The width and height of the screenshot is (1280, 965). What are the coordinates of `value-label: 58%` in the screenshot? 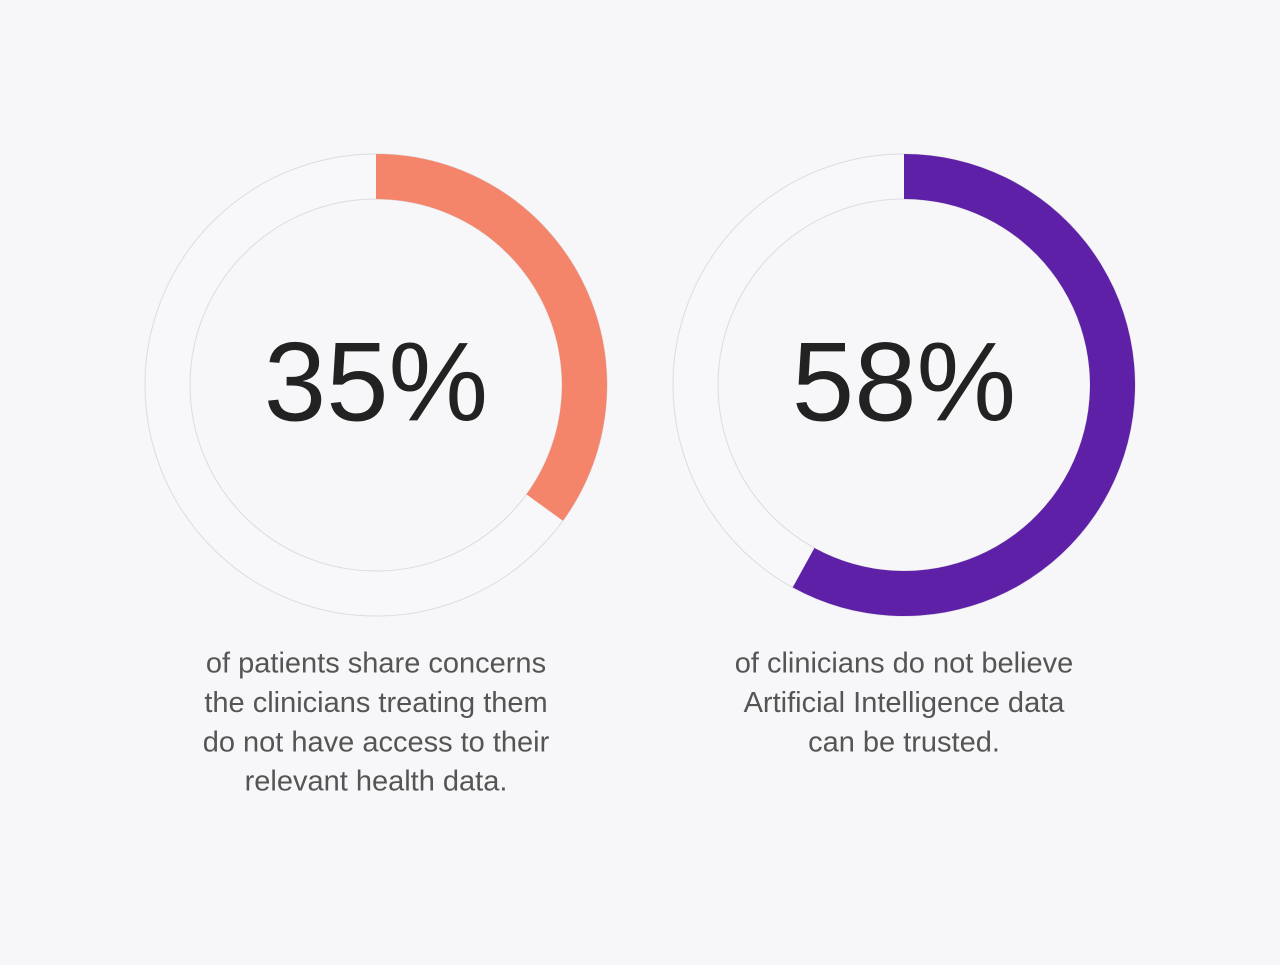 It's located at (904, 382).